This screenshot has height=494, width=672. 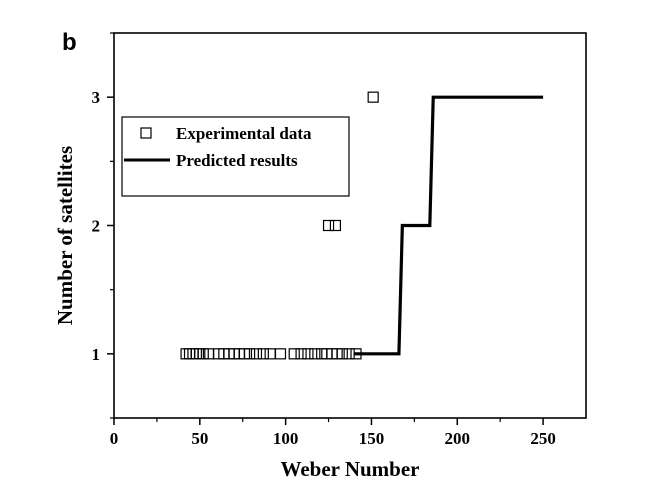 I want to click on legend: Experimental data Predicted results, so click(x=235, y=156).